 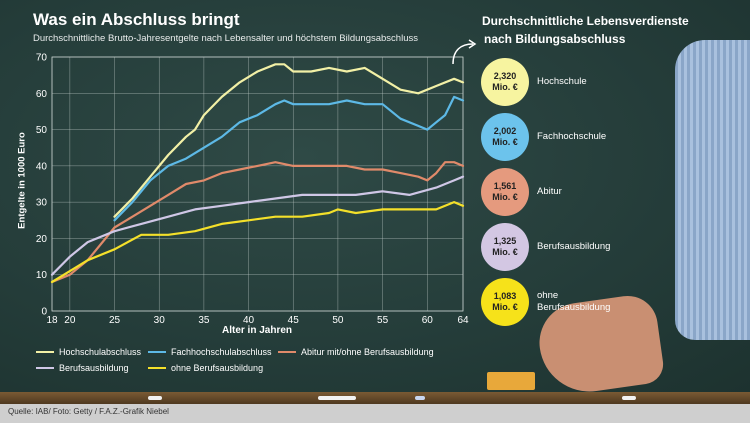 What do you see at coordinates (555, 39) in the screenshot?
I see `lifetime-earnings-title-line2: nach Bildungsabschluss` at bounding box center [555, 39].